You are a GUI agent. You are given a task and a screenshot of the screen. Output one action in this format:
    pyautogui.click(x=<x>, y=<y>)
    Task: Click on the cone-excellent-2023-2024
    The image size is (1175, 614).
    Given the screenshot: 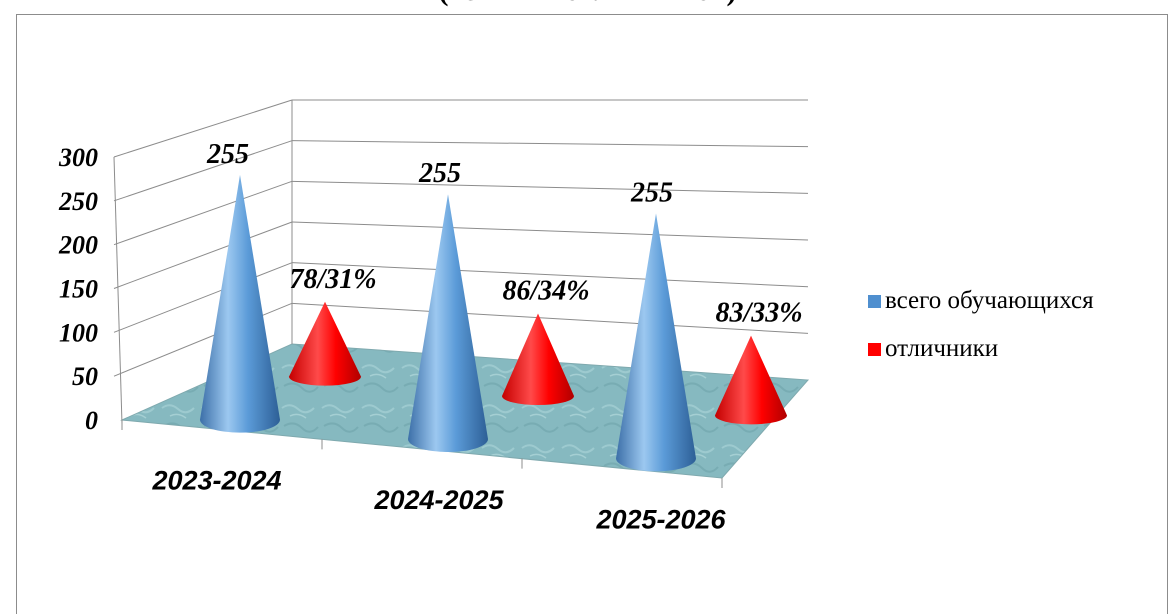 What is the action you would take?
    pyautogui.click(x=325, y=343)
    